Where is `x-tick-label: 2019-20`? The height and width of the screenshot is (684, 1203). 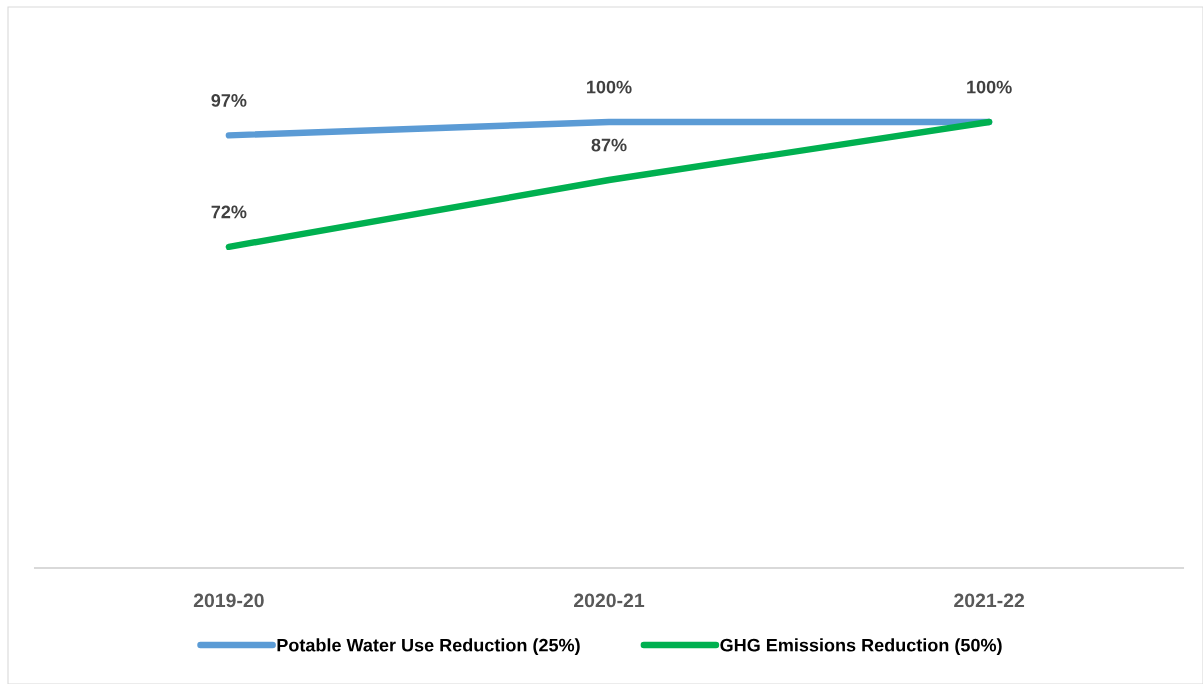
x-tick-label: 2019-20 is located at coordinates (228, 600).